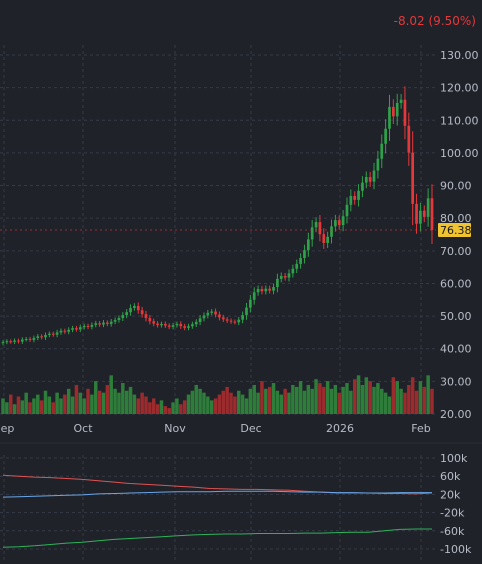 Image resolution: width=482 pixels, height=564 pixels. What do you see at coordinates (456, 283) in the screenshot?
I see `price-tick-label: 60.00` at bounding box center [456, 283].